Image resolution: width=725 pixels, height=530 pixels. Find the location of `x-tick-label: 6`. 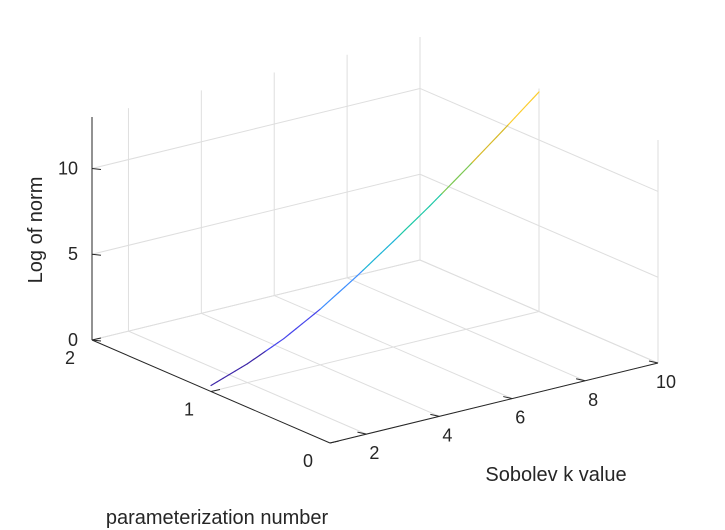

x-tick-label: 6 is located at coordinates (520, 418).